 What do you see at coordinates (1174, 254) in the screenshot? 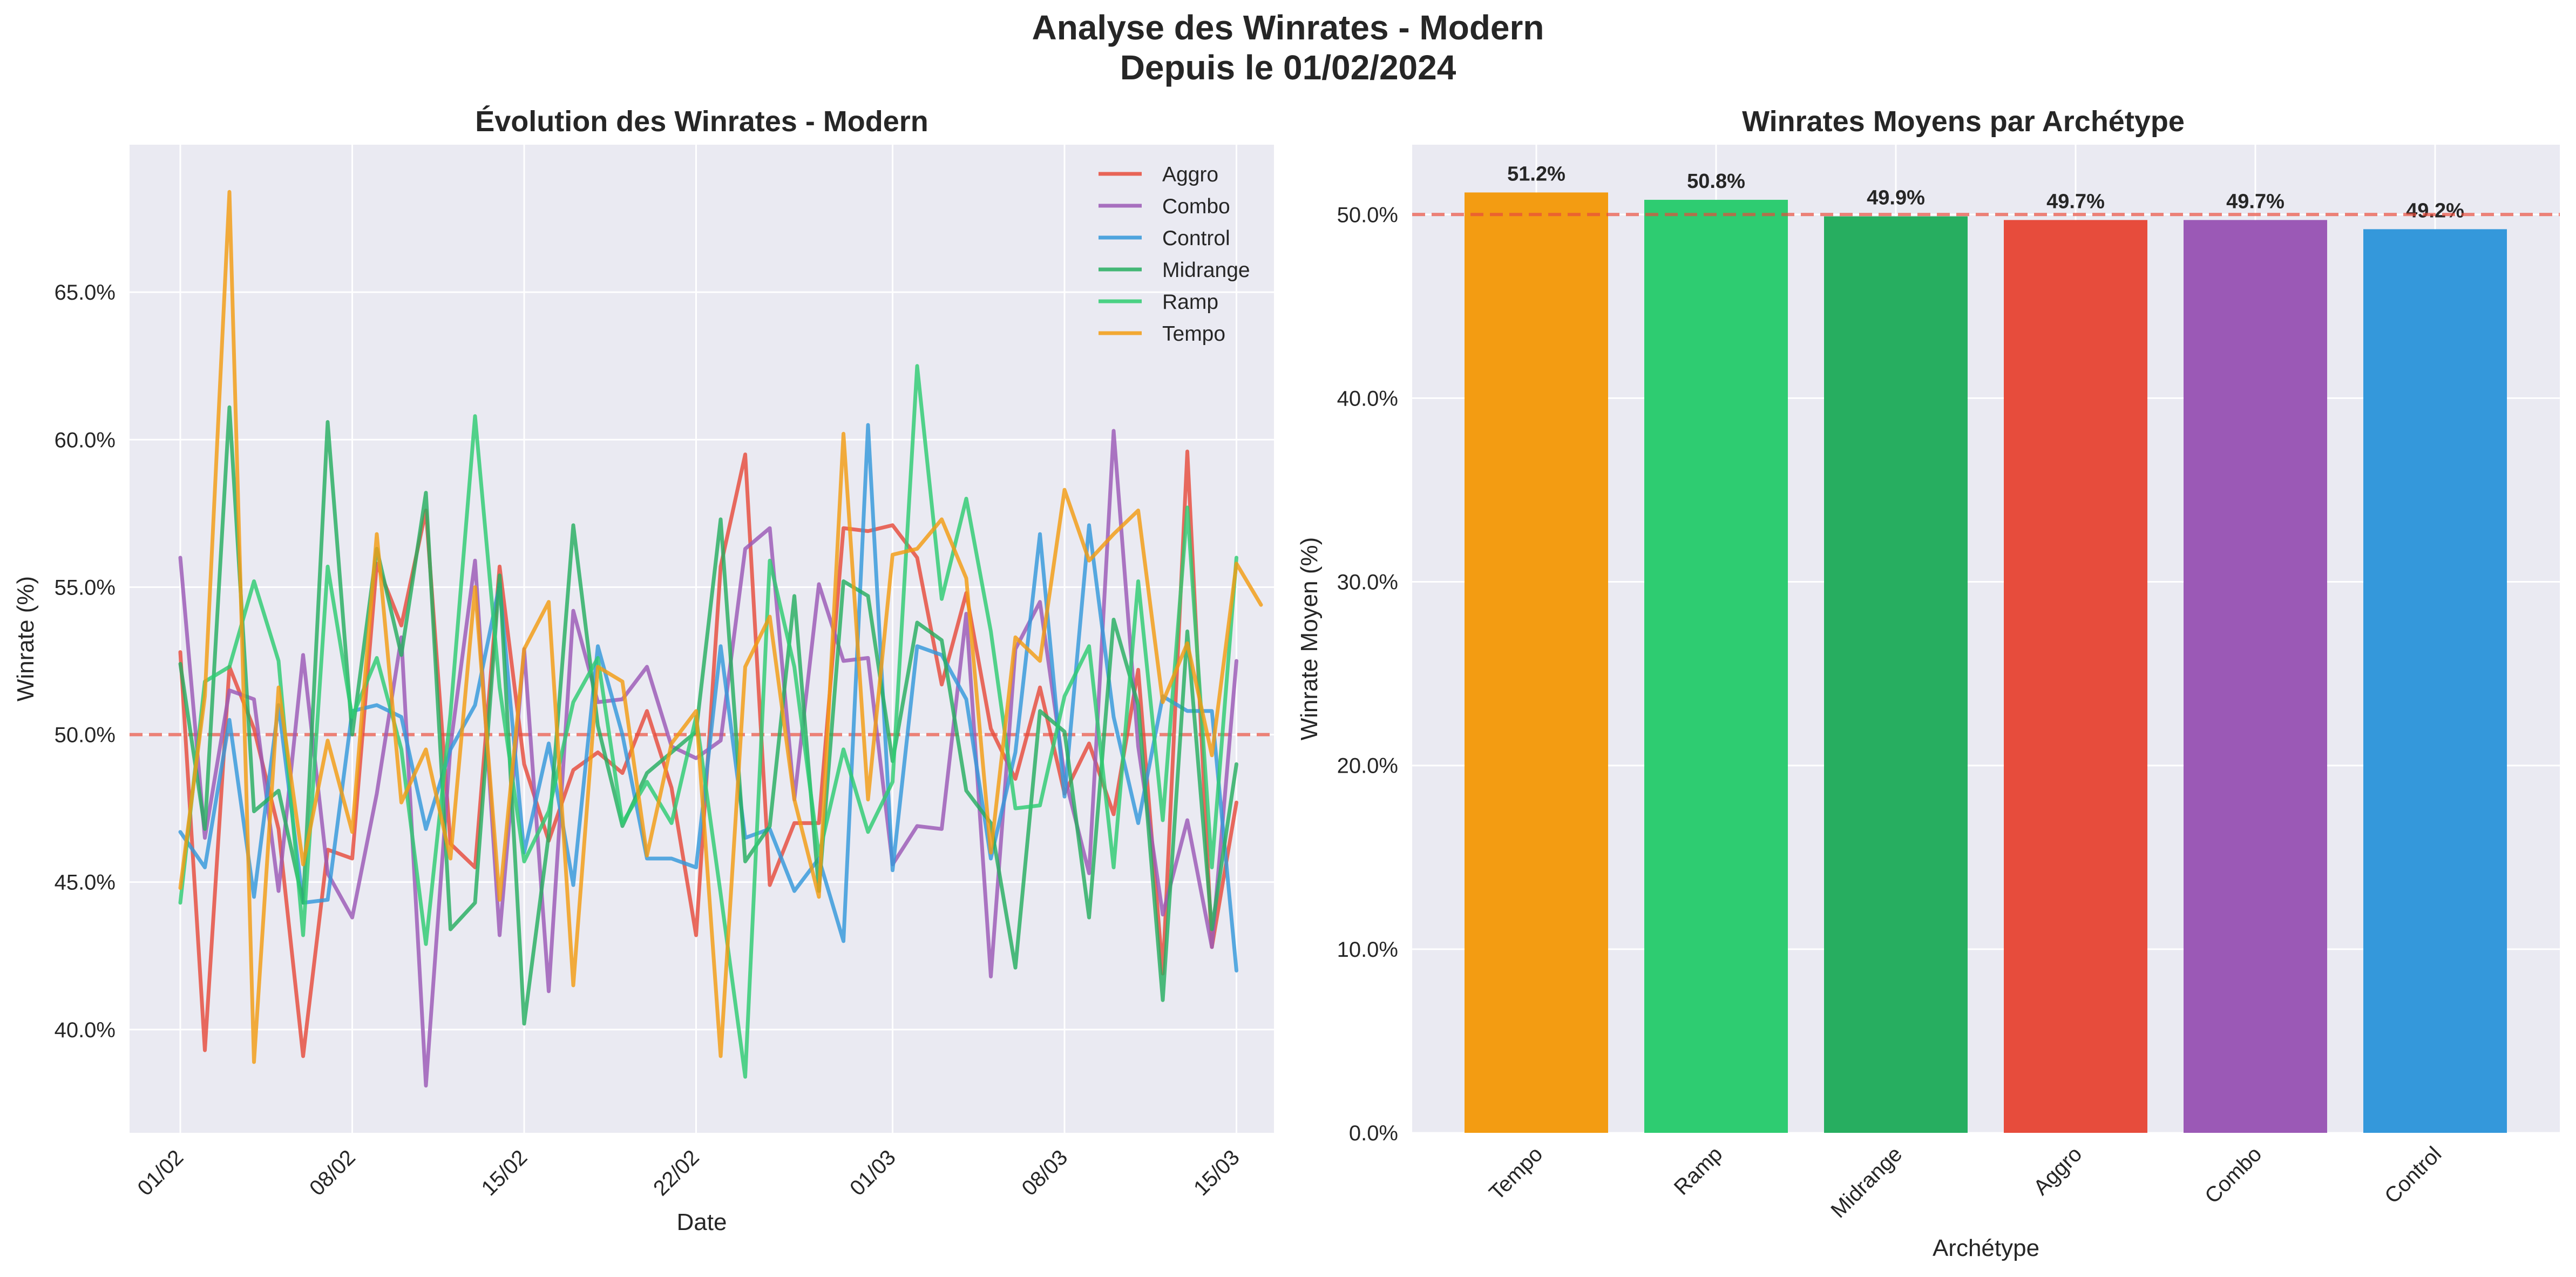
I see `line-legend: Aggro Combo Control Midrange Ramp Tempo` at bounding box center [1174, 254].